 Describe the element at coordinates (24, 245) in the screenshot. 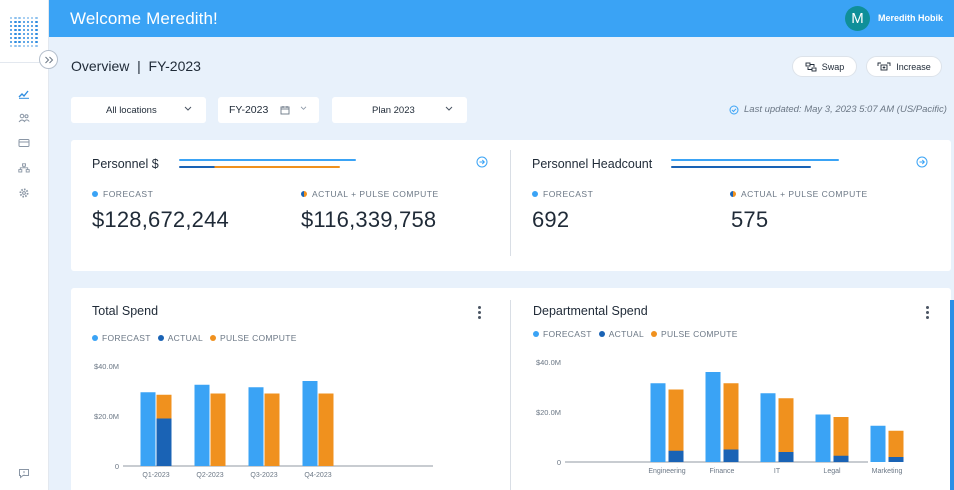

I see `sidebar` at that location.